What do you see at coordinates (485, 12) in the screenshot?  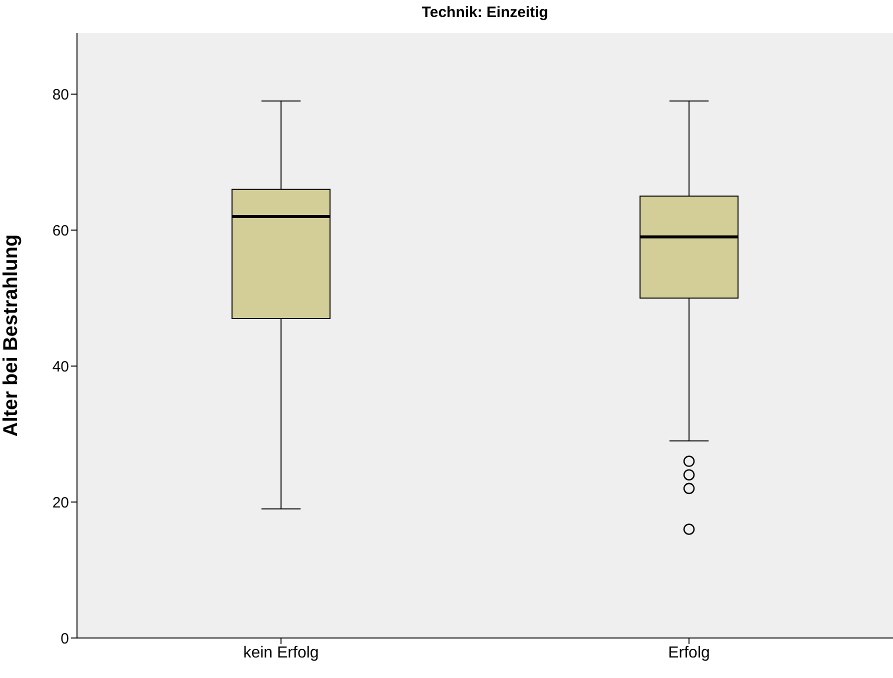 I see `chart-title: Technik: Einzeitig` at bounding box center [485, 12].